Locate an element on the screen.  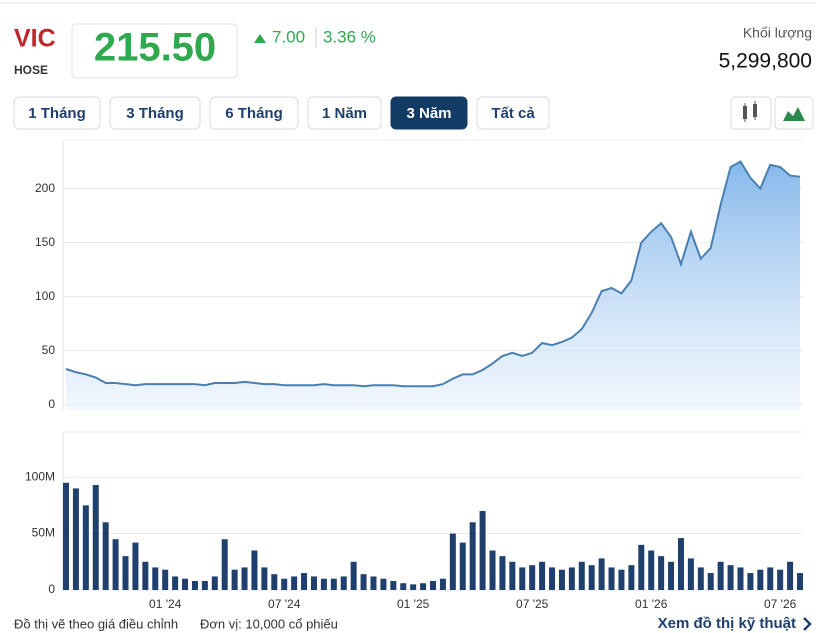
button-label: 1 Năm is located at coordinates (344, 113).